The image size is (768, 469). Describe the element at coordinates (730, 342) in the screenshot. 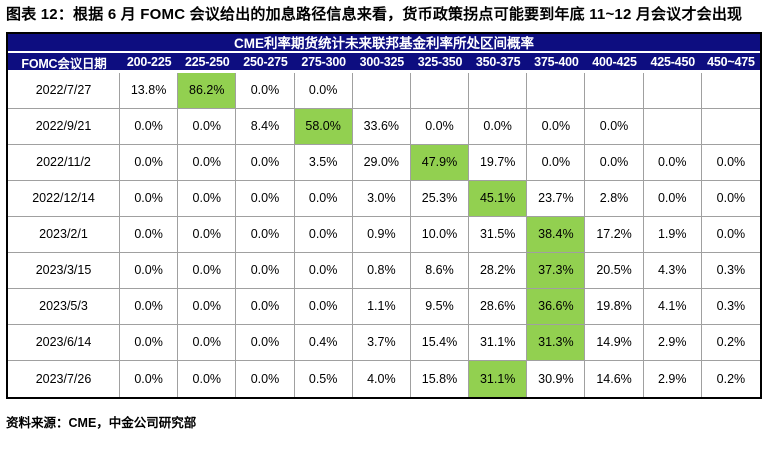

I see `prob-cell: 0.2%` at that location.